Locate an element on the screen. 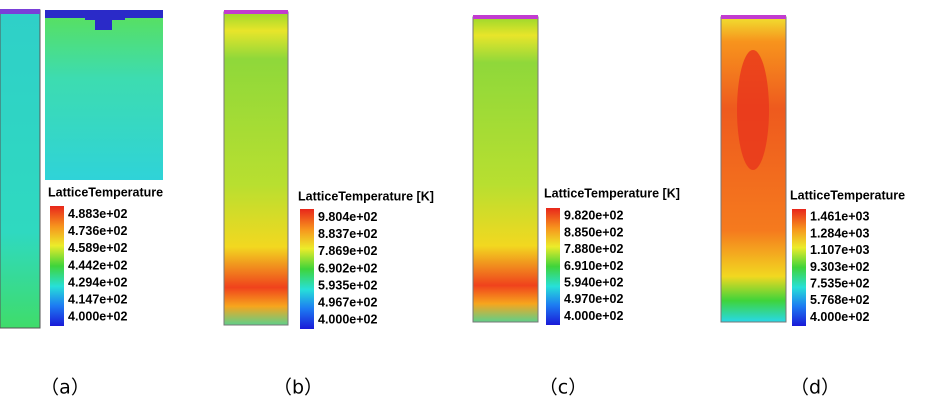 The width and height of the screenshot is (942, 405). legend-label: 4.967e+02 is located at coordinates (347, 303).